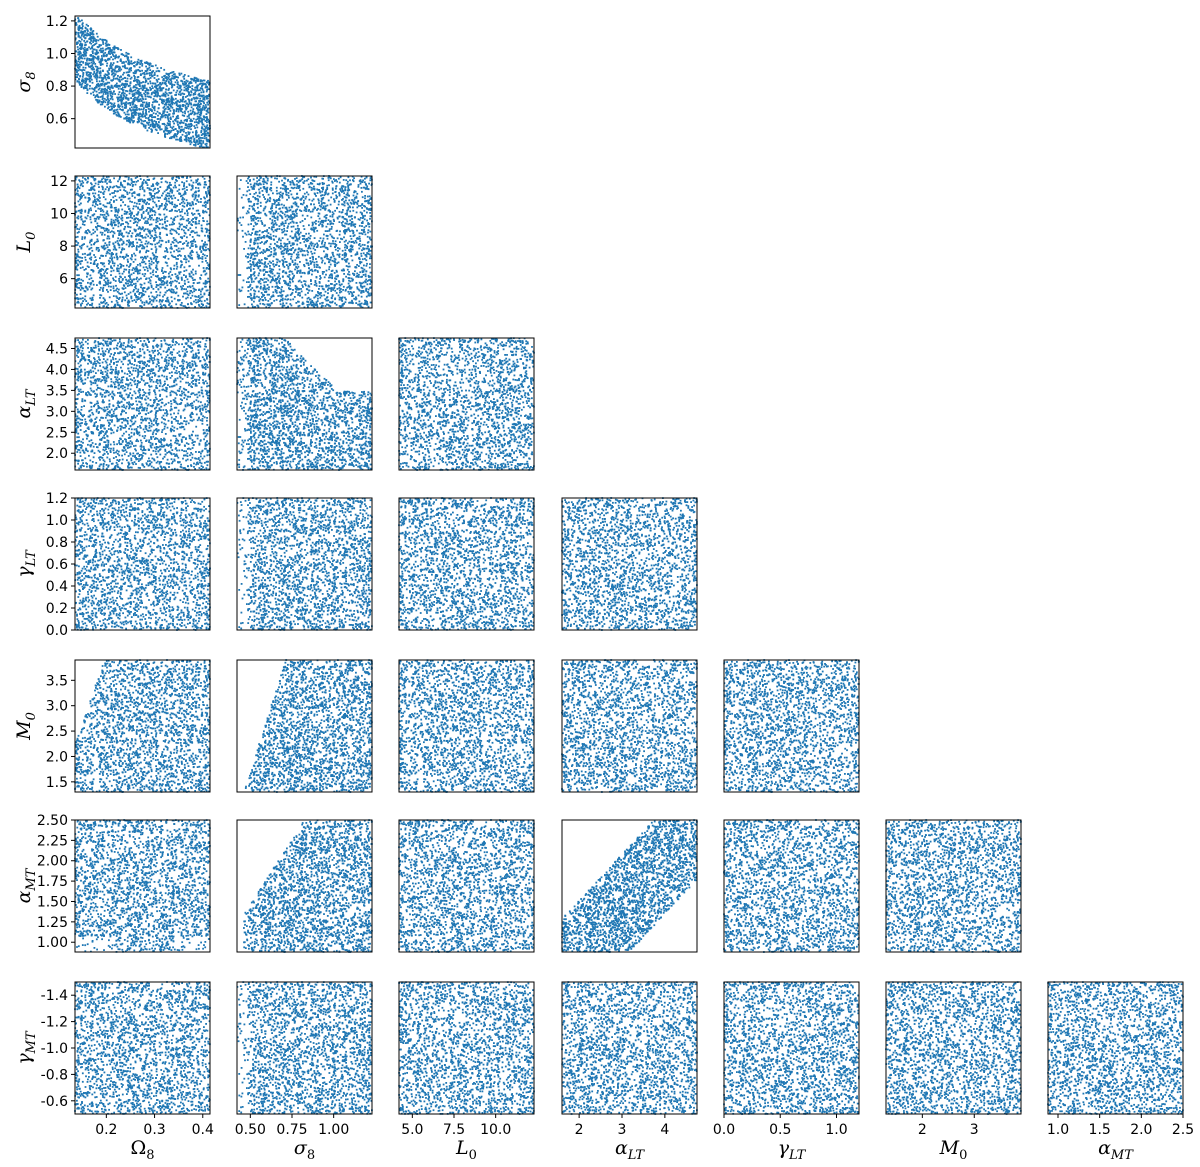 The width and height of the screenshot is (1200, 1167). Describe the element at coordinates (57, 433) in the screenshot. I see `y-tick-label: 2.5` at that location.